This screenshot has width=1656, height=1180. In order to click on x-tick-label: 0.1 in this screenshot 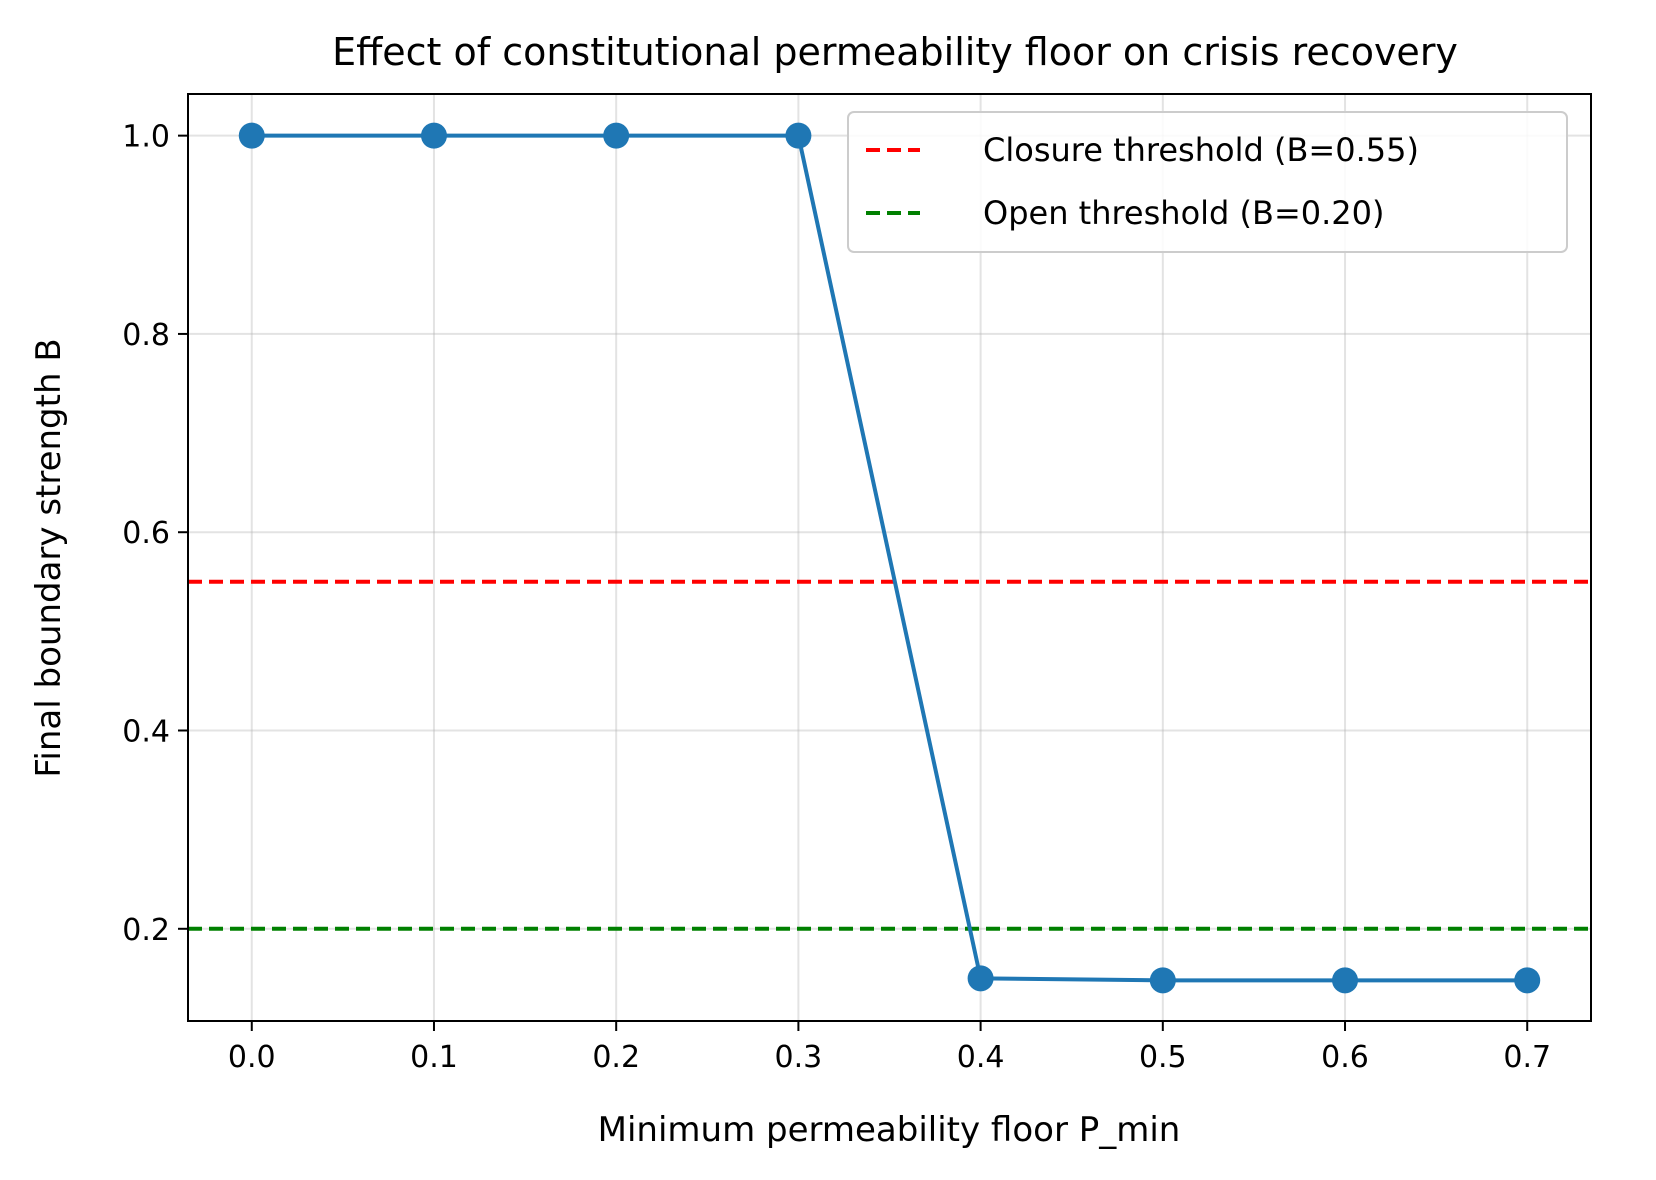, I will do `click(434, 1057)`.